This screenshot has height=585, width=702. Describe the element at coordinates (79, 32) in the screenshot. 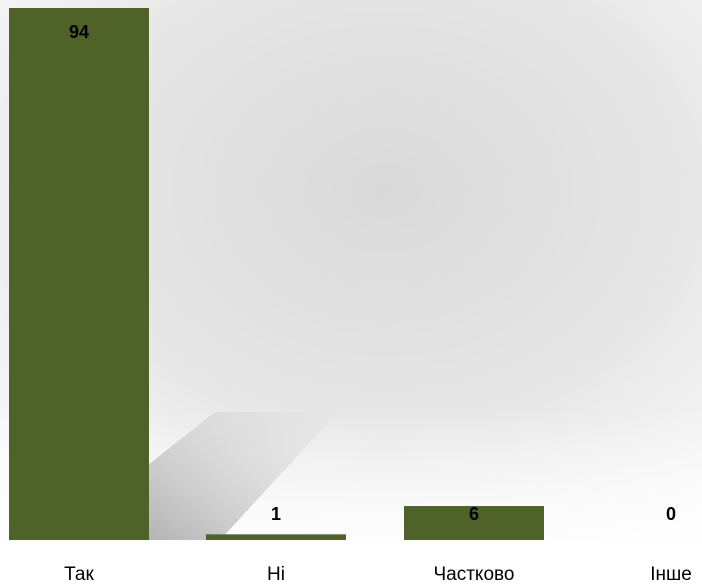

I see `data-label-0: 94` at that location.